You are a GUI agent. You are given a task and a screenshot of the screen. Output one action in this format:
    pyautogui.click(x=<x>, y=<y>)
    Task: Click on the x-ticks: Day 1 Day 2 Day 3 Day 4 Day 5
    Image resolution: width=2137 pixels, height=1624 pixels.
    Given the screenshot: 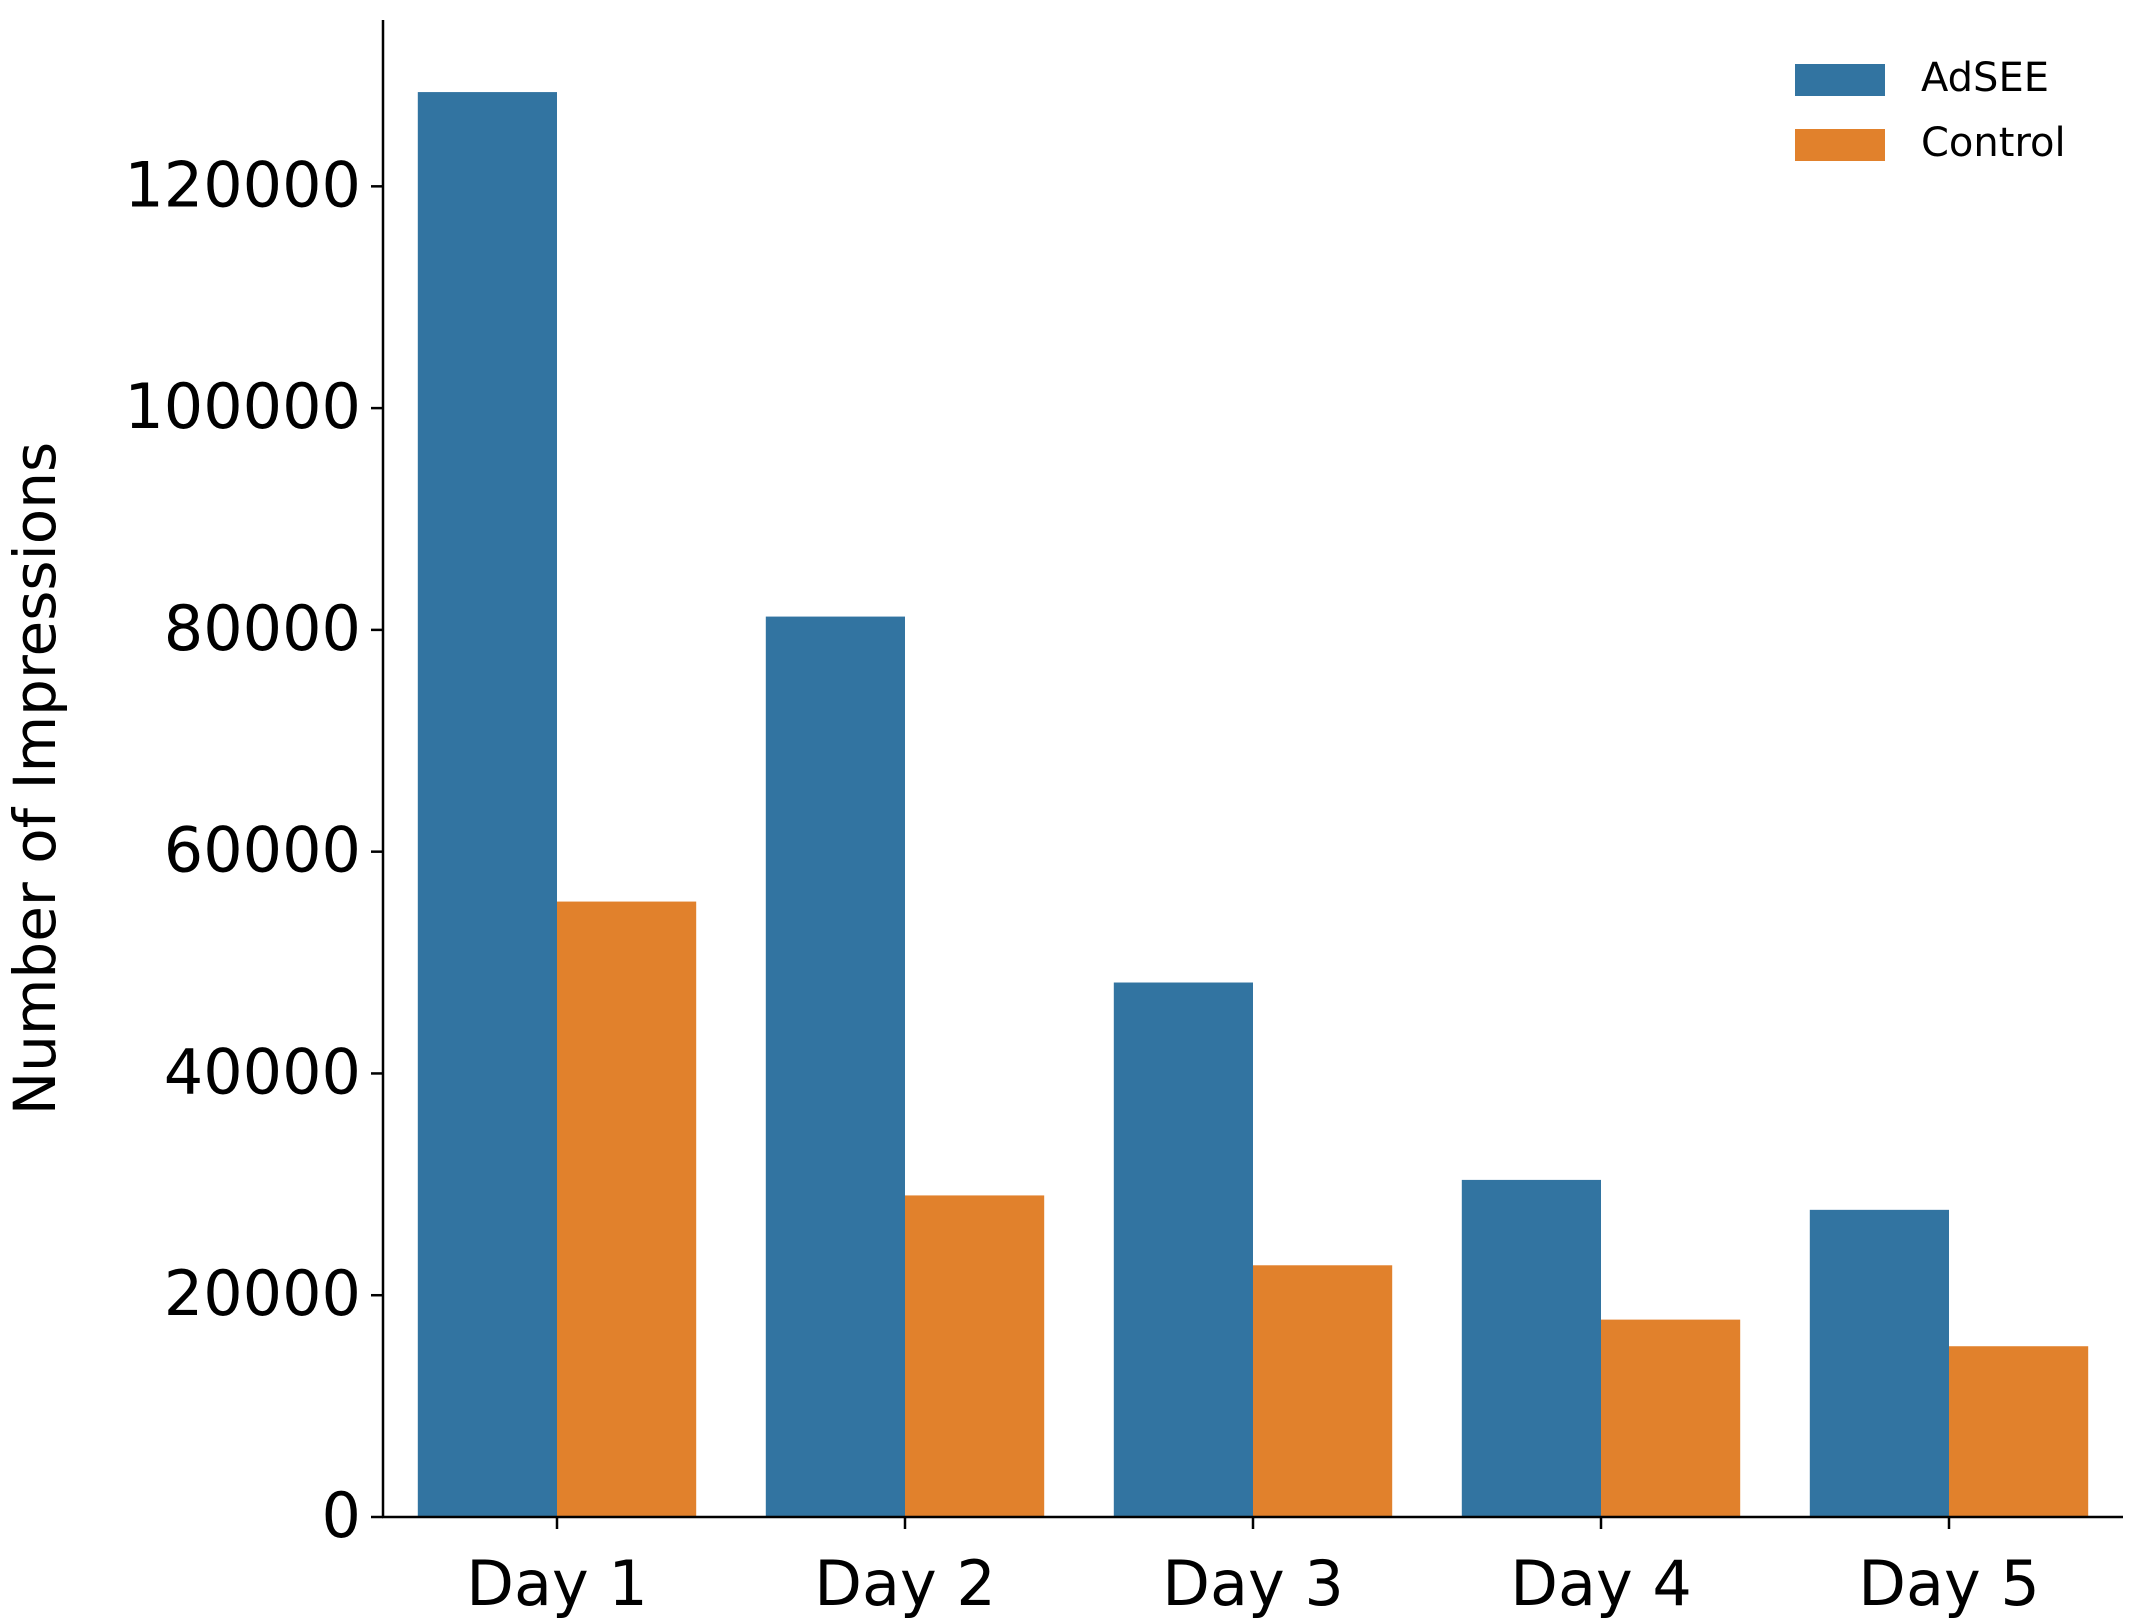 What is the action you would take?
    pyautogui.click(x=1253, y=1568)
    